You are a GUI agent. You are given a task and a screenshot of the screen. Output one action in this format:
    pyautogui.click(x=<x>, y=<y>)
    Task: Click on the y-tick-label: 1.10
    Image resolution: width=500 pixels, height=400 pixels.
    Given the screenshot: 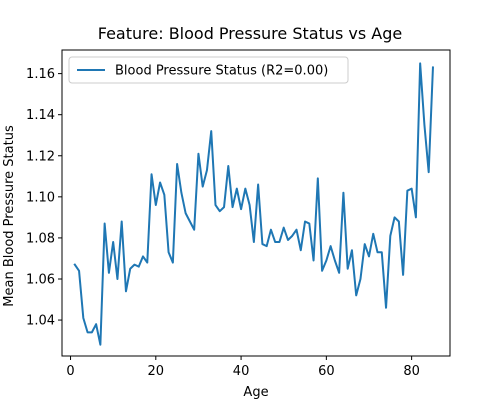 What is the action you would take?
    pyautogui.click(x=40, y=197)
    